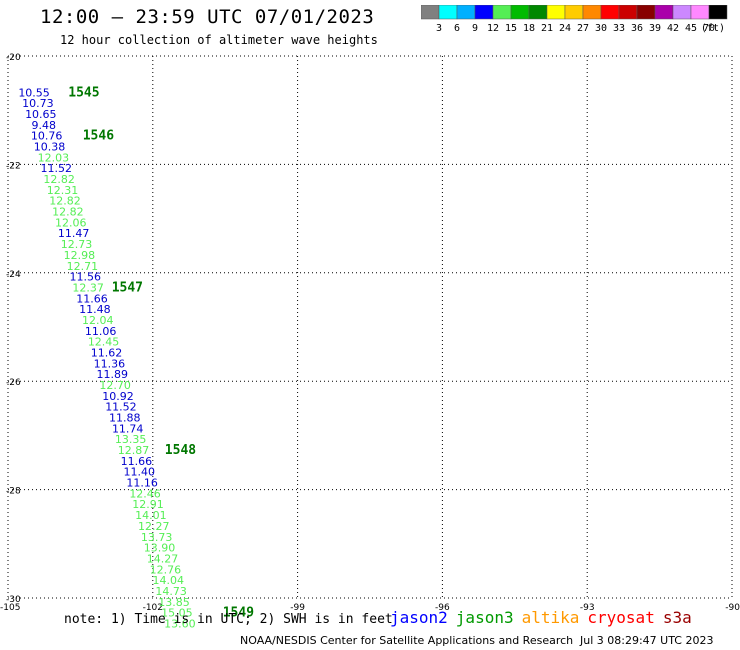 This screenshot has width=740, height=650. Describe the element at coordinates (88, 287) in the screenshot. I see `wave-height-label: 12.37` at that location.